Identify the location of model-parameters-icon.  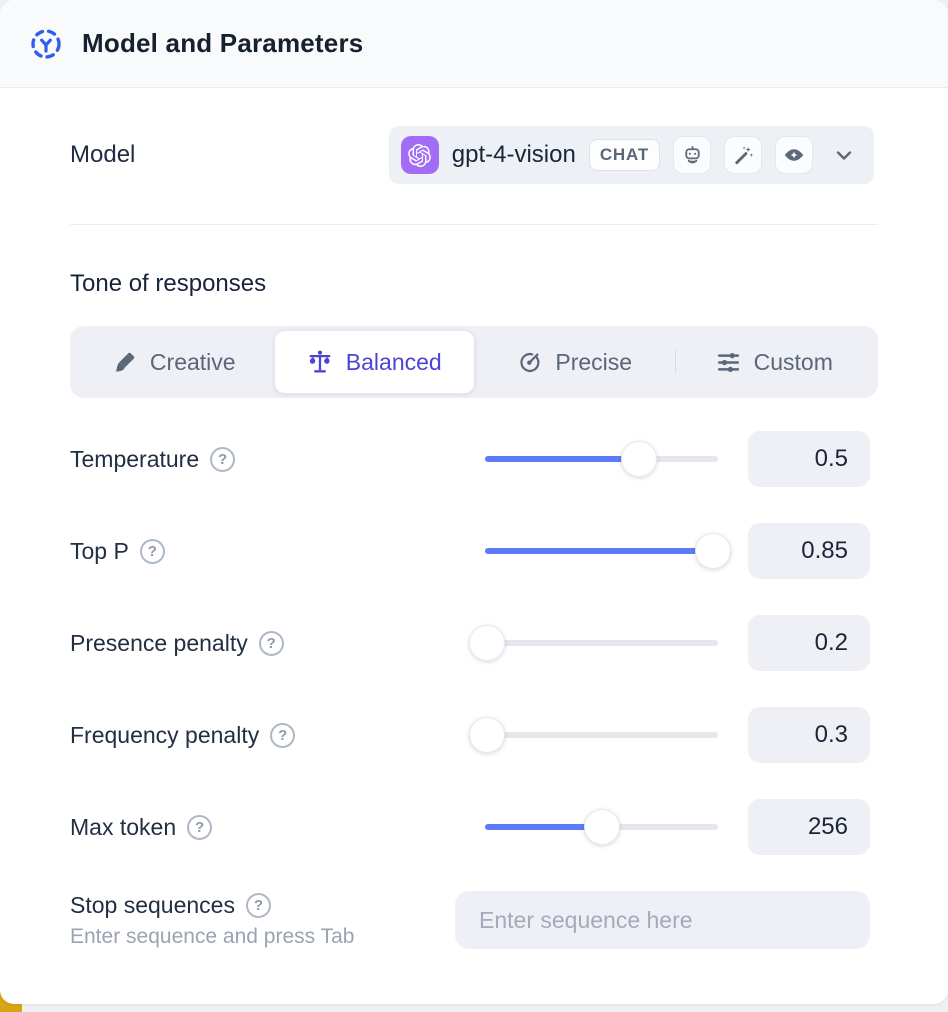
(46, 44).